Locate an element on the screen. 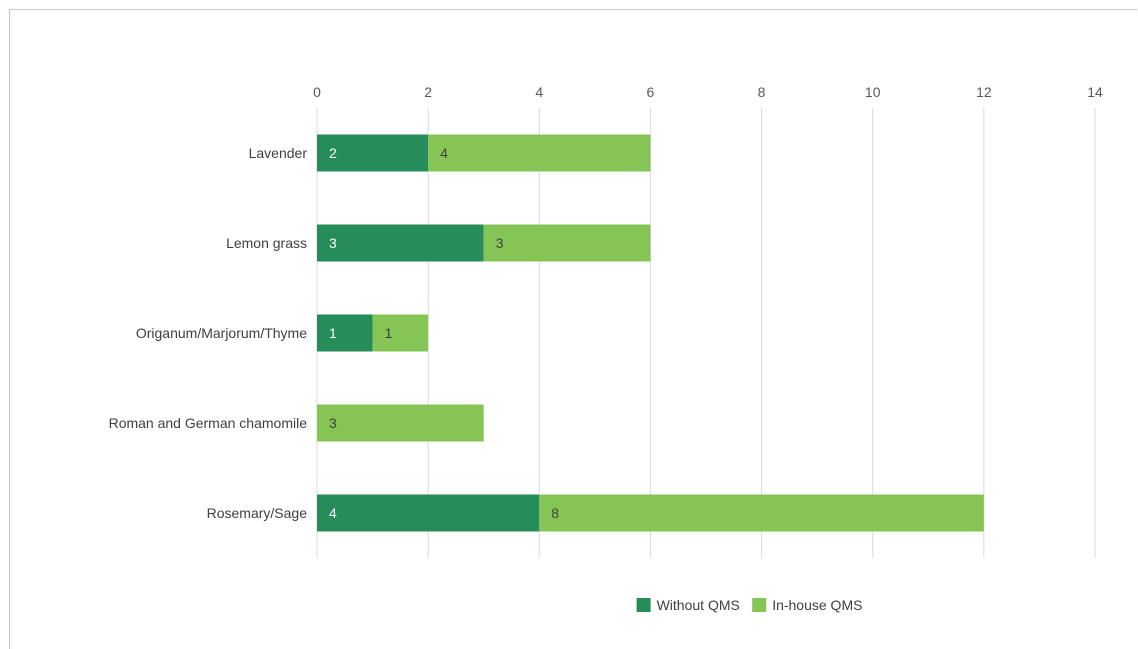 The width and height of the screenshot is (1138, 649). category-label: Lemon grass is located at coordinates (266, 243).